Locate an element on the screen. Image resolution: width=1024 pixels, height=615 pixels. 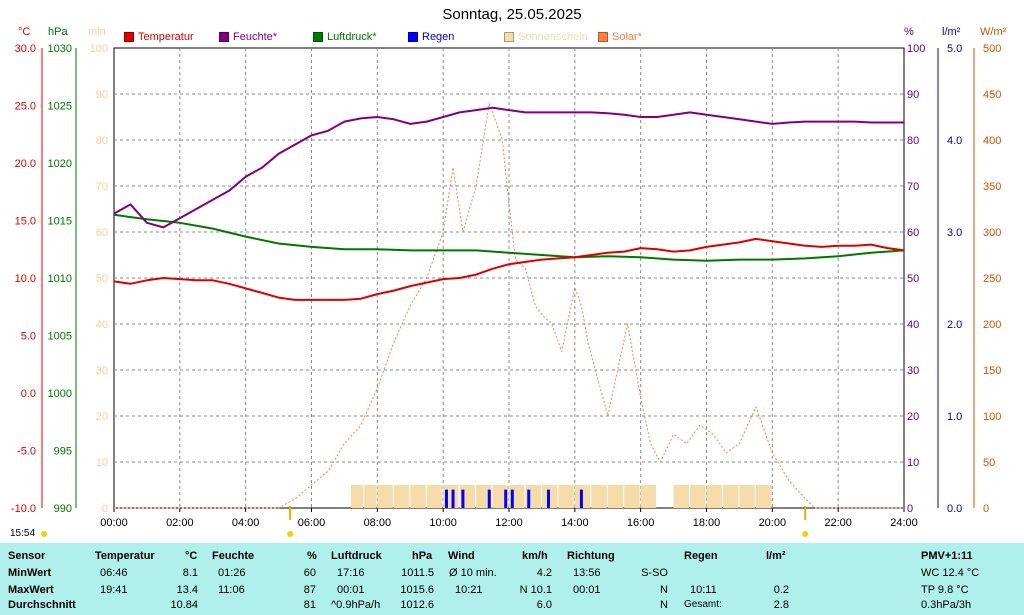
luftdruck-line is located at coordinates (509, 237).